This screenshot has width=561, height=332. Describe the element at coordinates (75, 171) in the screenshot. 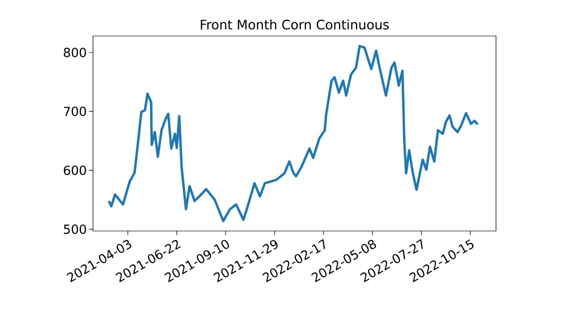

I see `y-tick-label: 600` at that location.